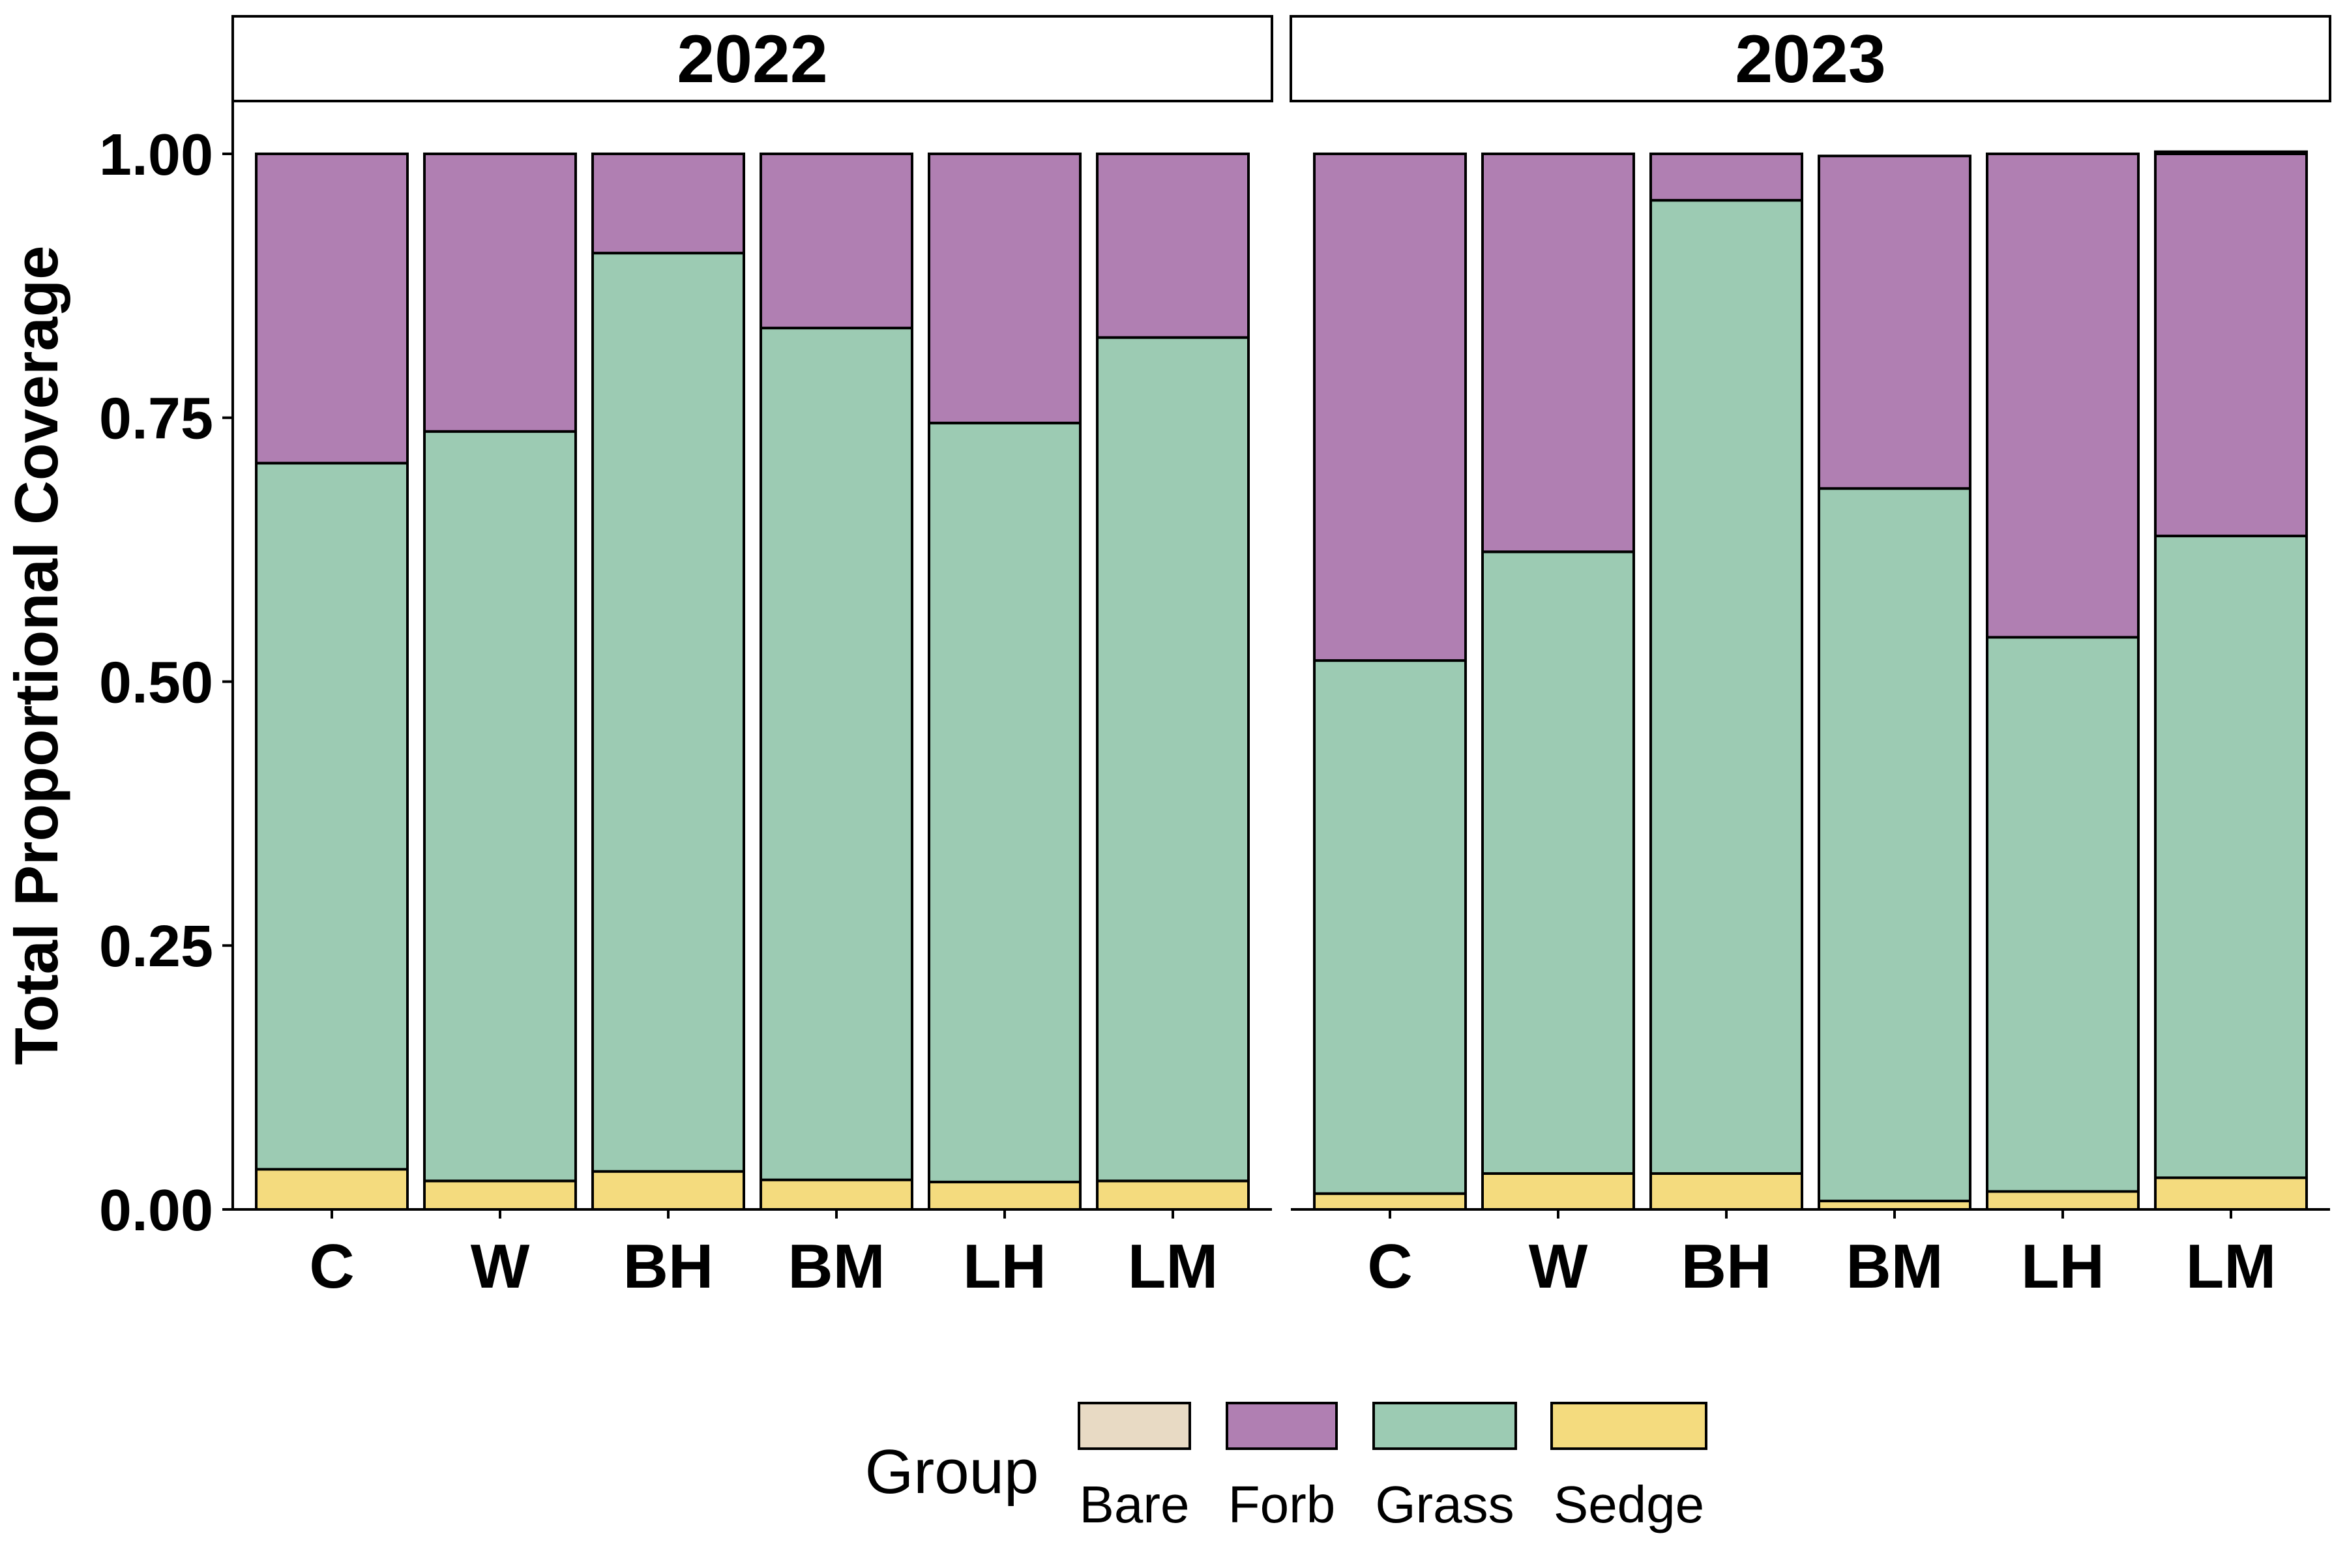  What do you see at coordinates (156, 420) in the screenshot?
I see `y-tick-label: 0.75` at bounding box center [156, 420].